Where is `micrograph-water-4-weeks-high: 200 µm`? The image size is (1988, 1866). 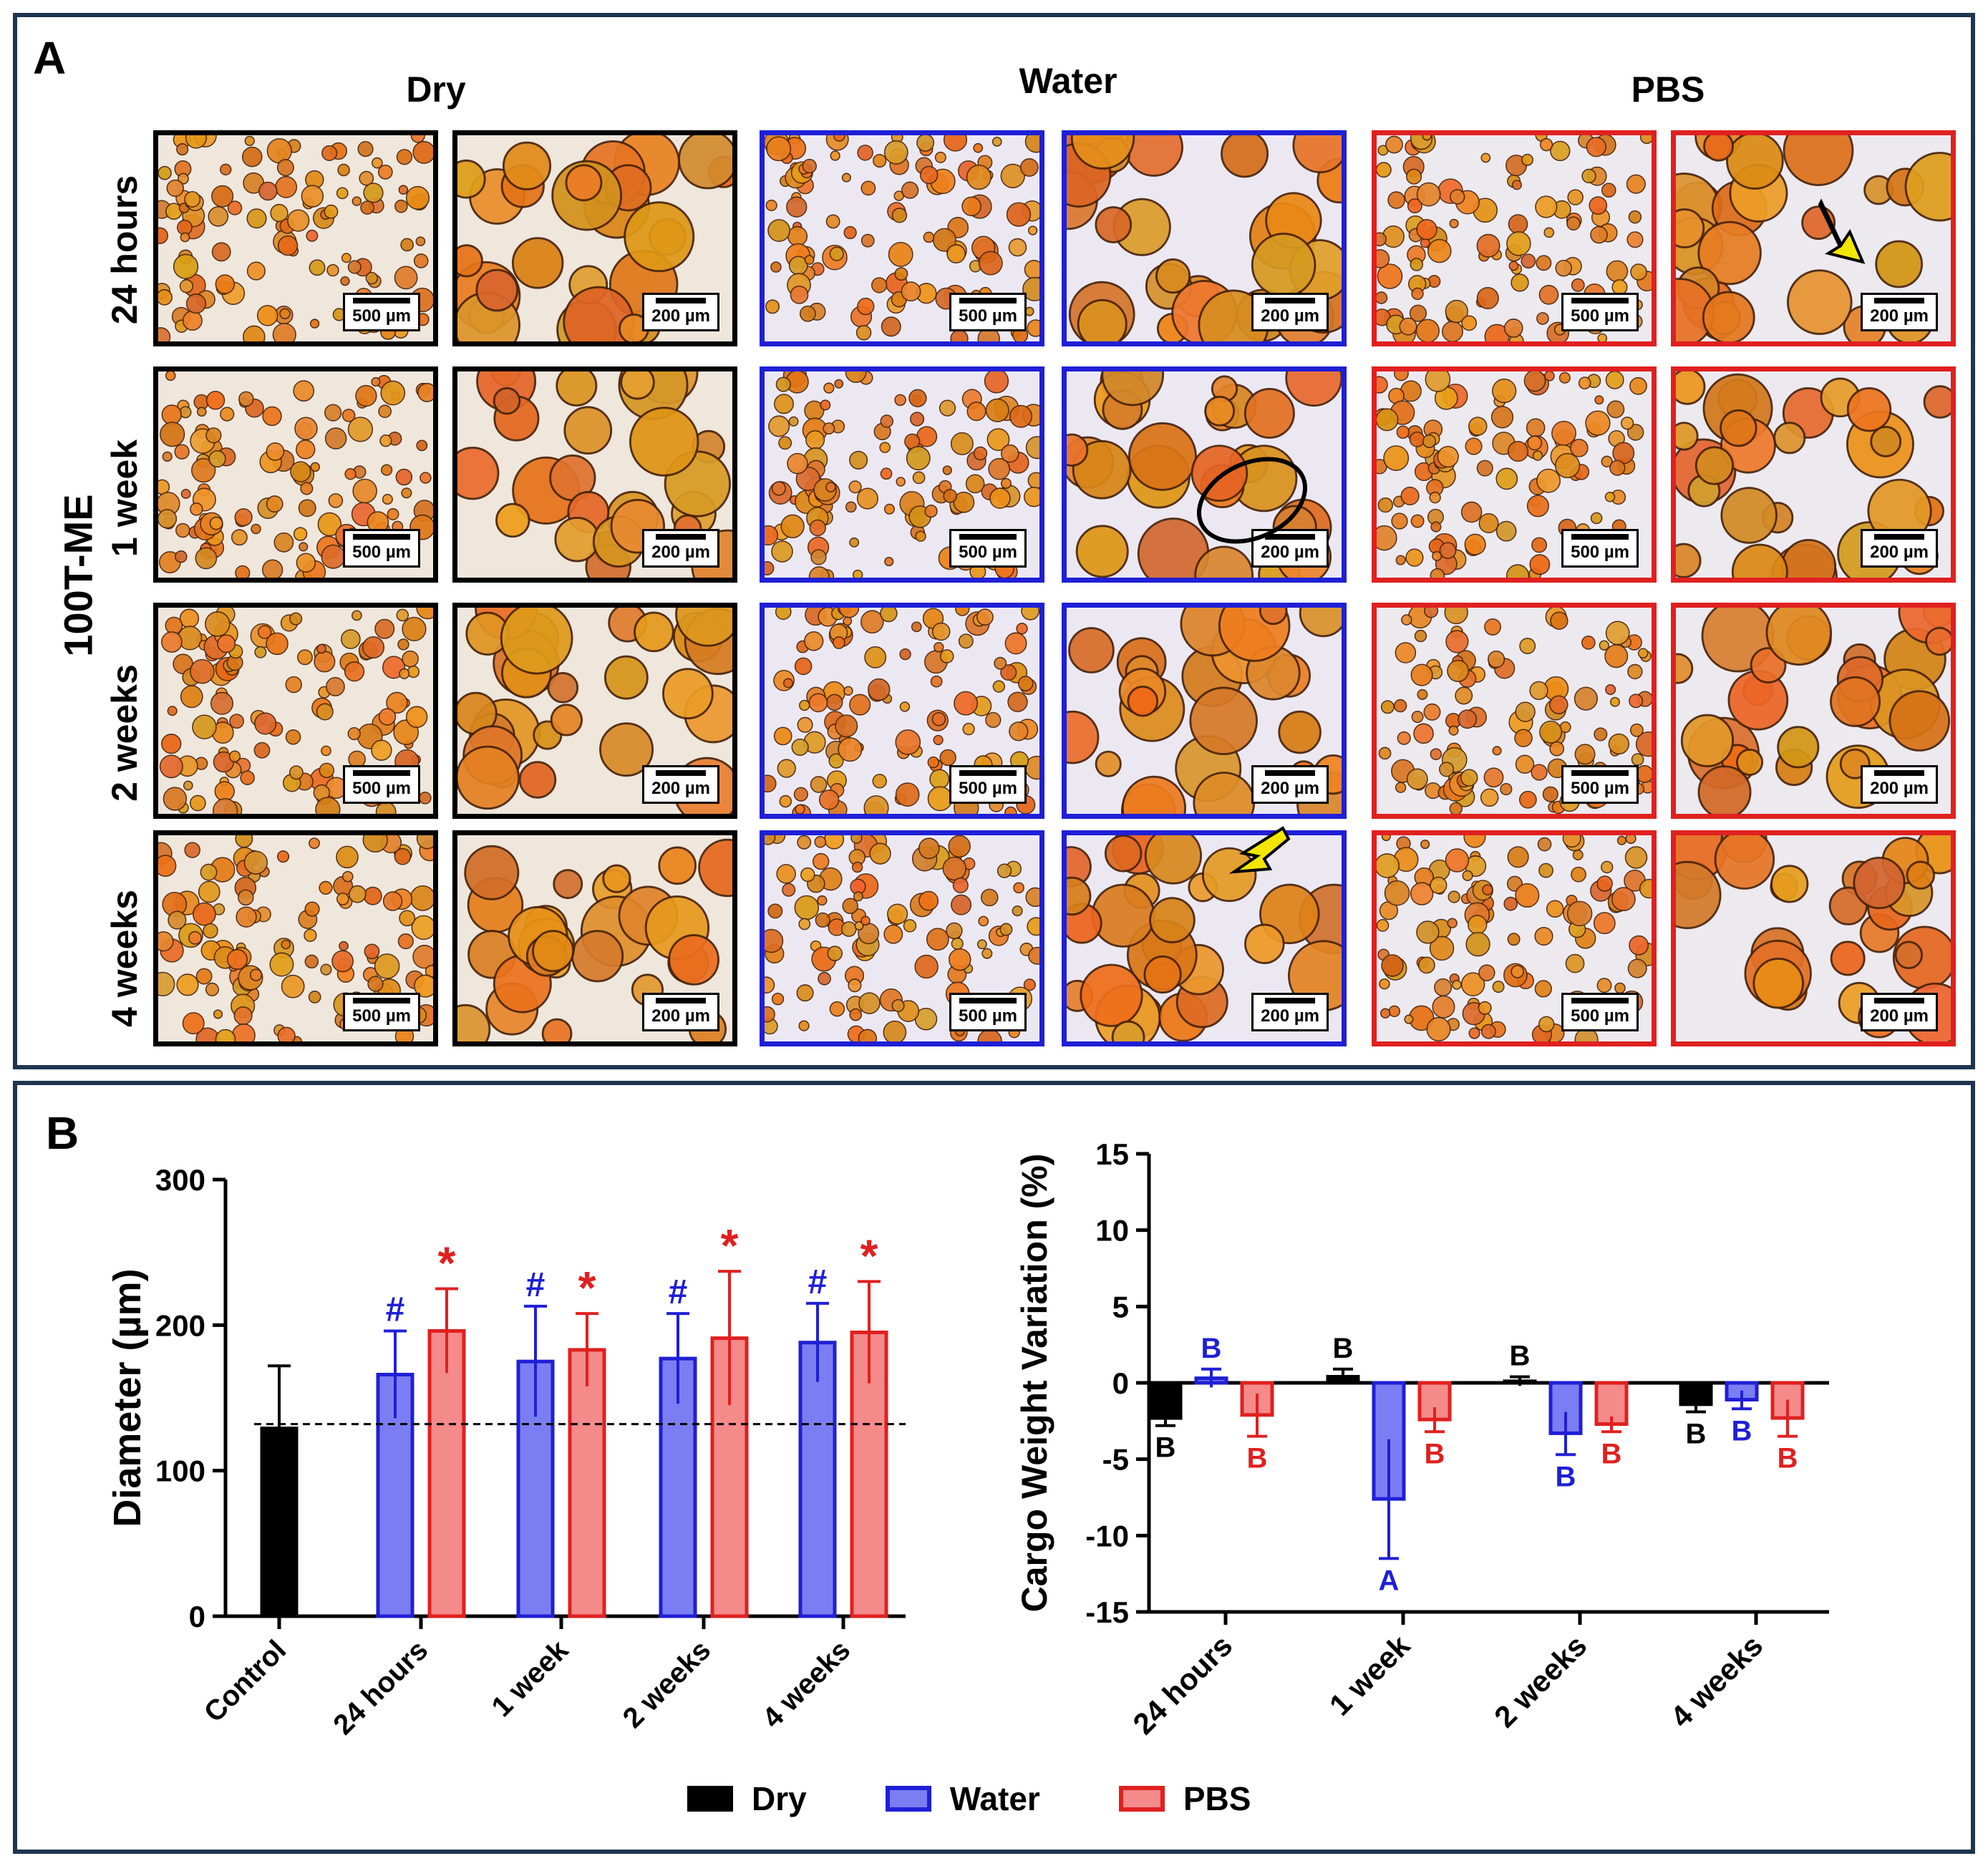
micrograph-water-4-weeks-high: 200 µm is located at coordinates (1204, 938).